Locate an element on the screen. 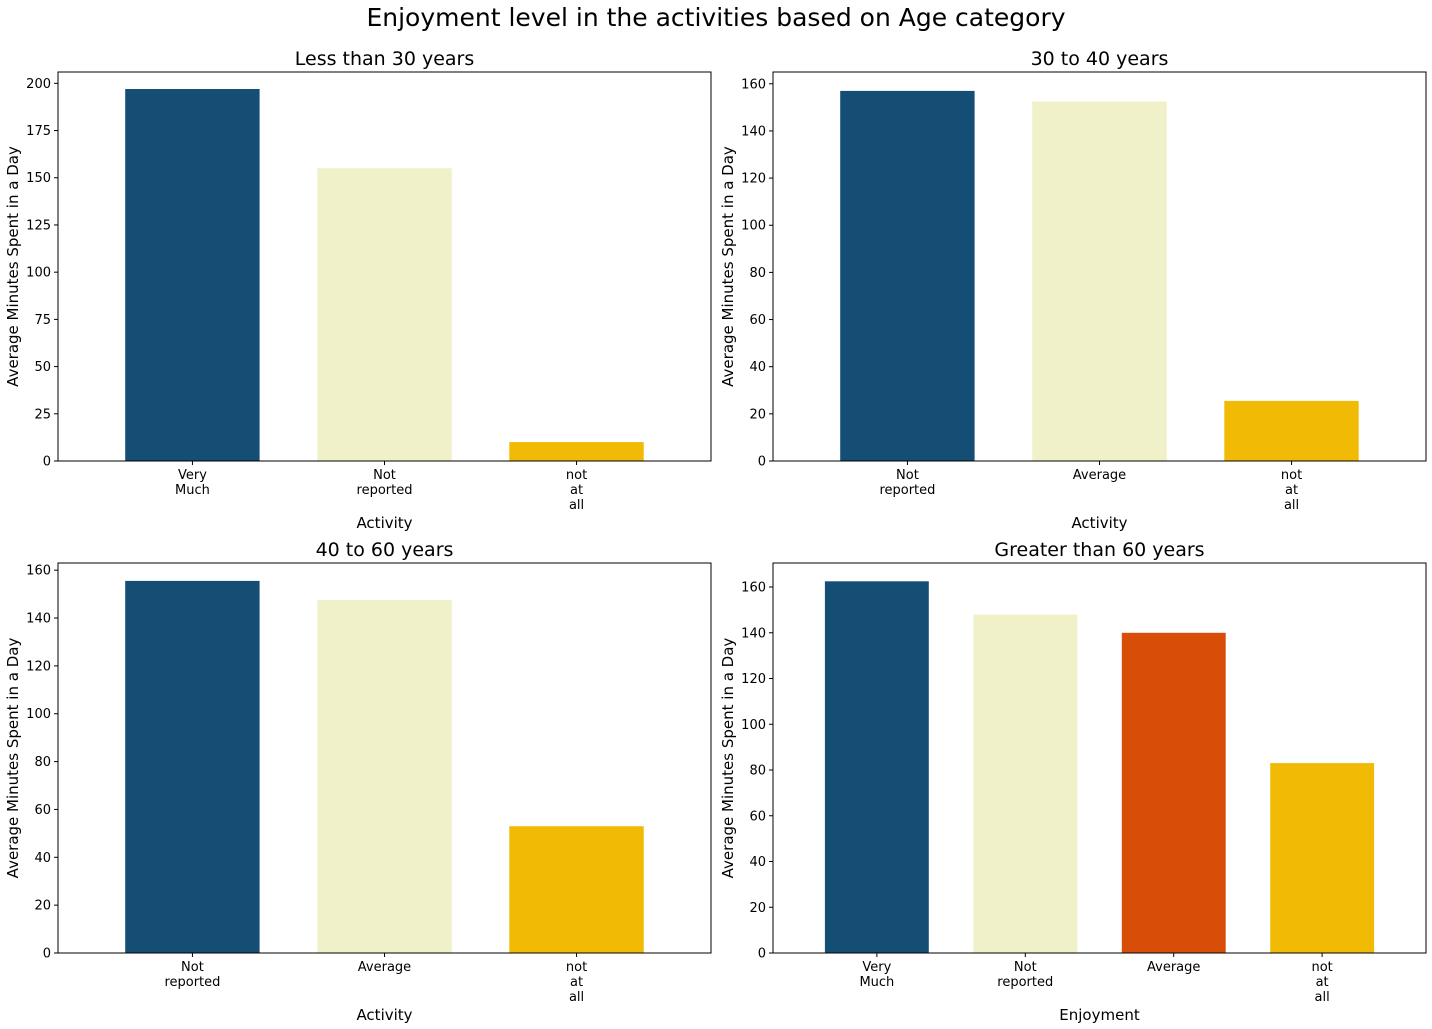 The height and width of the screenshot is (1029, 1432). chart-title: Greater than 60 years is located at coordinates (1099, 550).